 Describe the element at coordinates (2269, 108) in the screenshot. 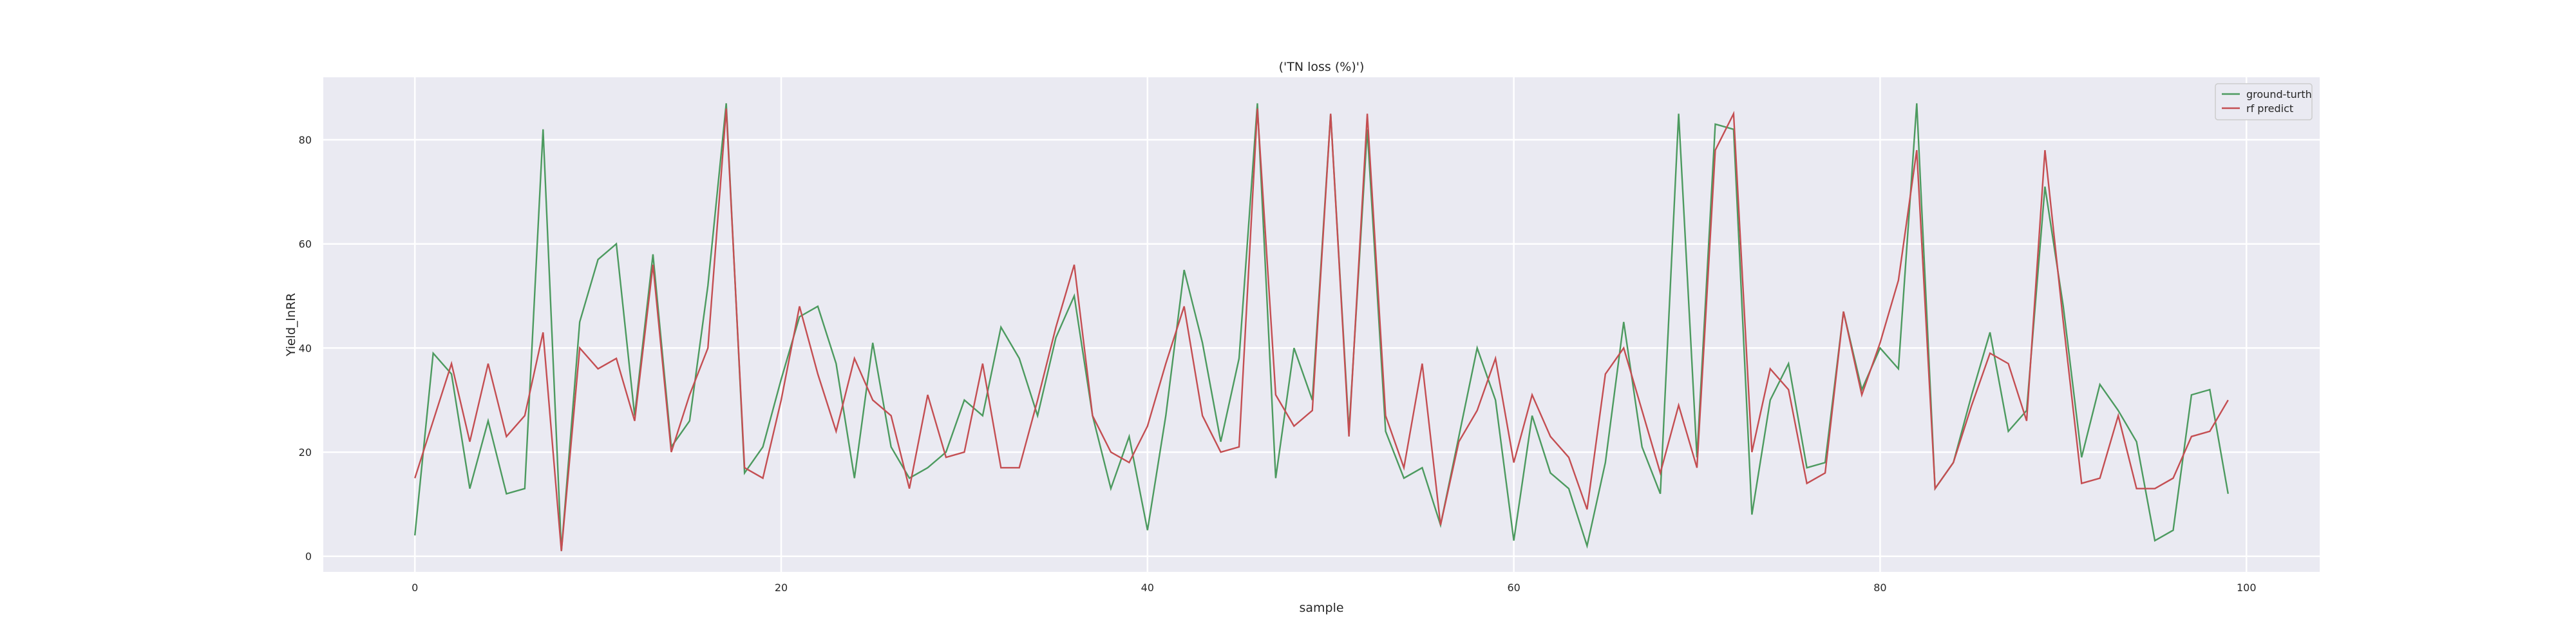

I see `legend-label-rf-predict: rf predict` at that location.